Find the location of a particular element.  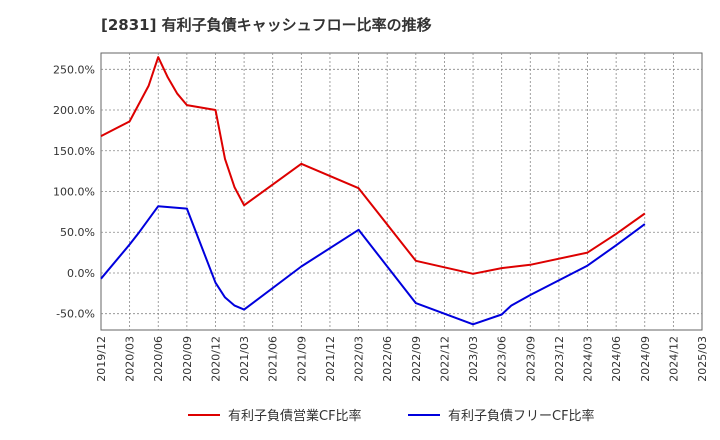

x-tick-label: 2020/06 is located at coordinates (158, 359).